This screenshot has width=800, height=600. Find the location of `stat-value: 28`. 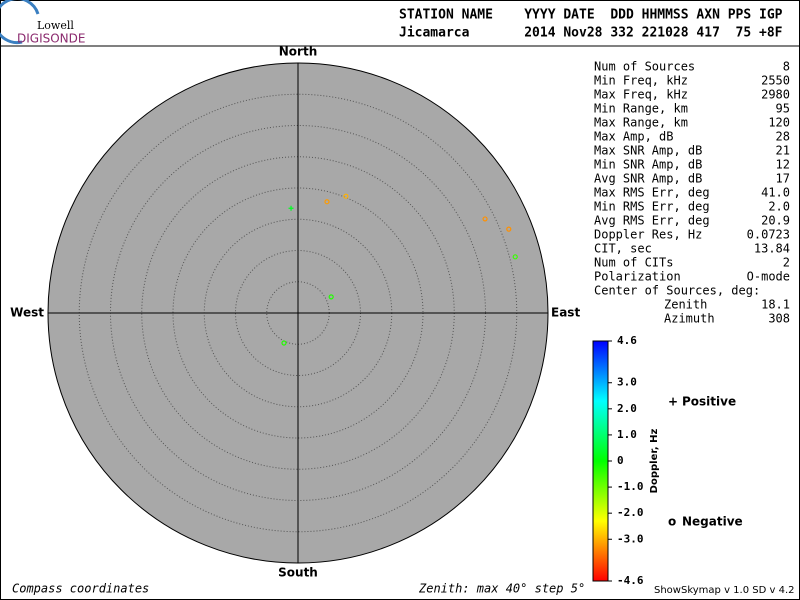

stat-value: 28 is located at coordinates (783, 137).